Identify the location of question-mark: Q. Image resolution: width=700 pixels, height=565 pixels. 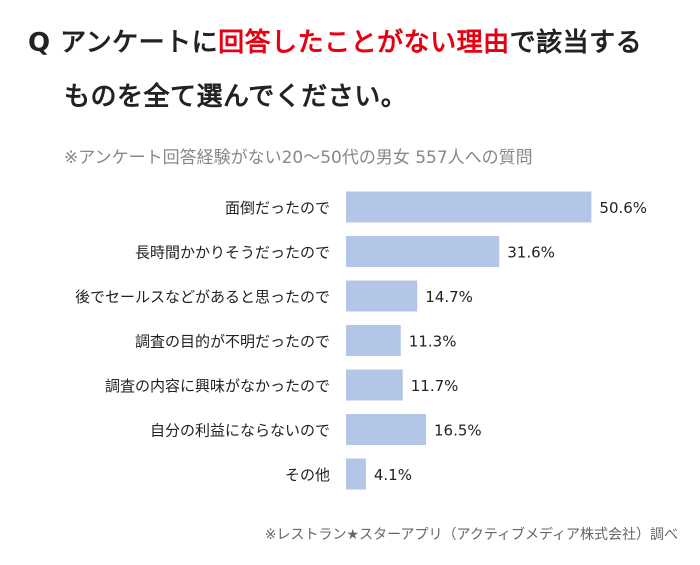
(39, 43).